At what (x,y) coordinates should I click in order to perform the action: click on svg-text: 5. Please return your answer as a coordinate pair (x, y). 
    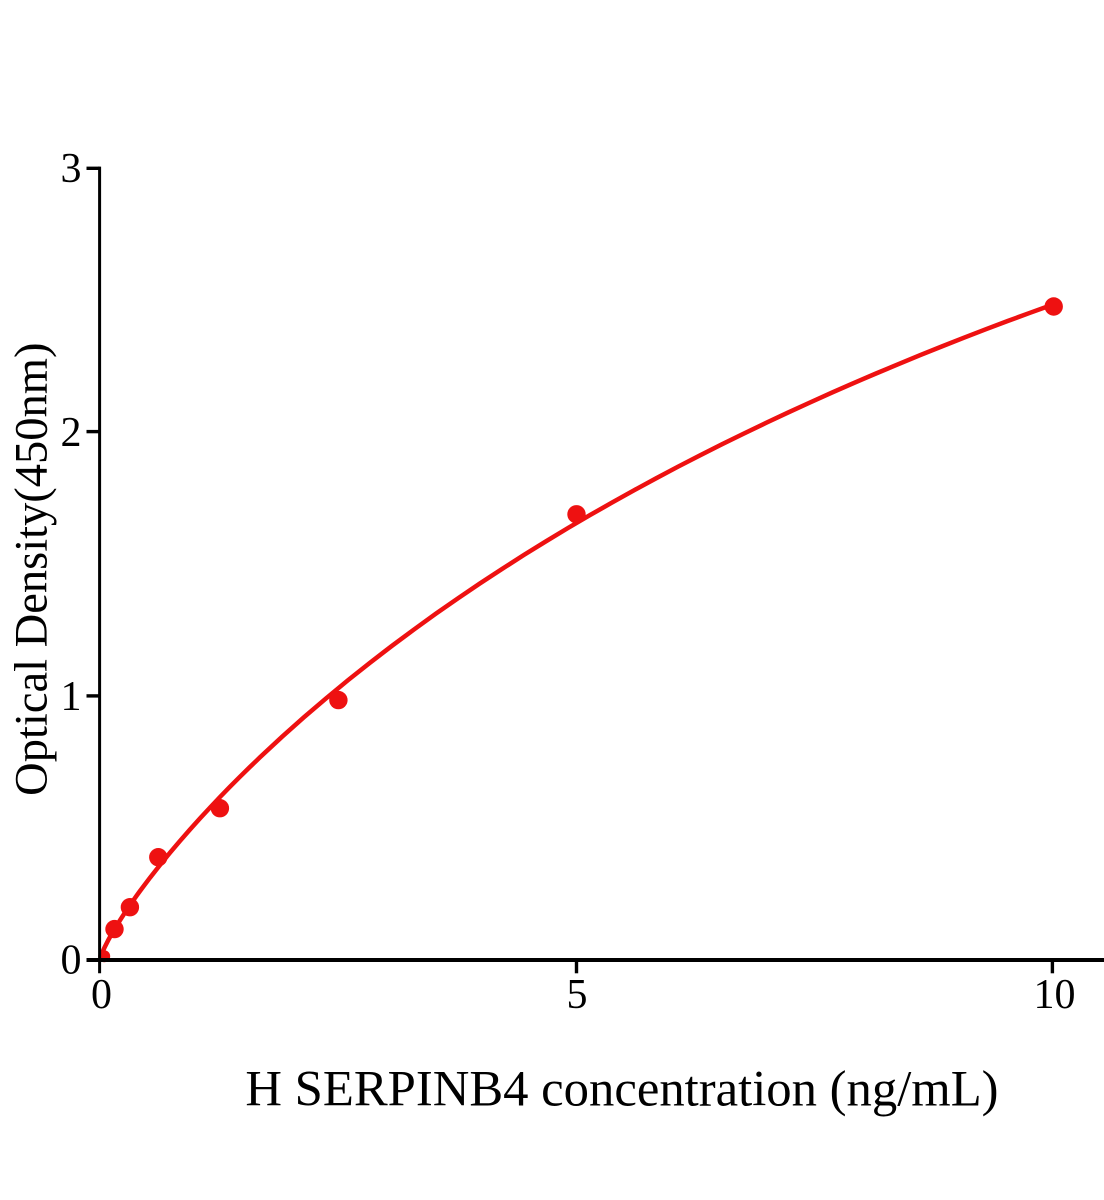
    Looking at the image, I should click on (577, 995).